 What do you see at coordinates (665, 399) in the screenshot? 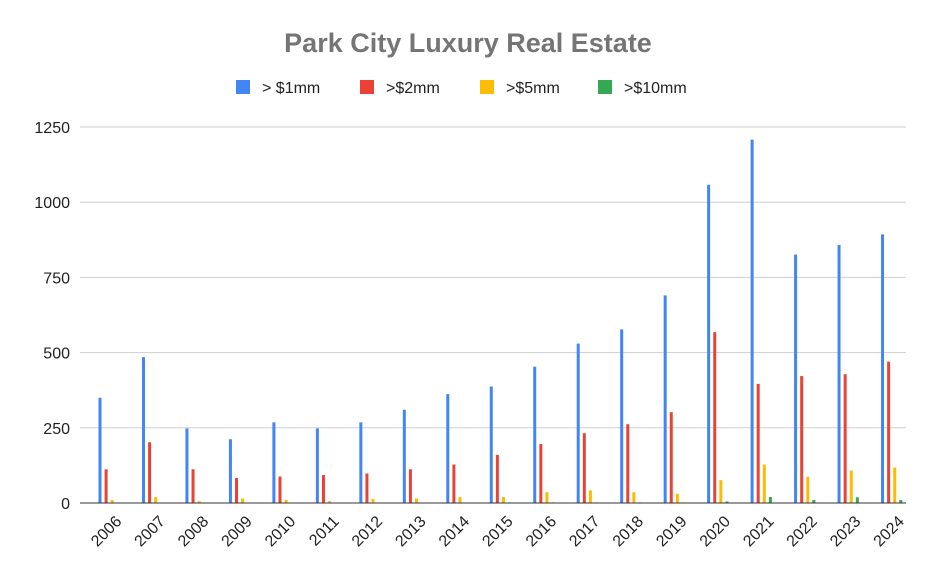
I see `bar-1-2019` at bounding box center [665, 399].